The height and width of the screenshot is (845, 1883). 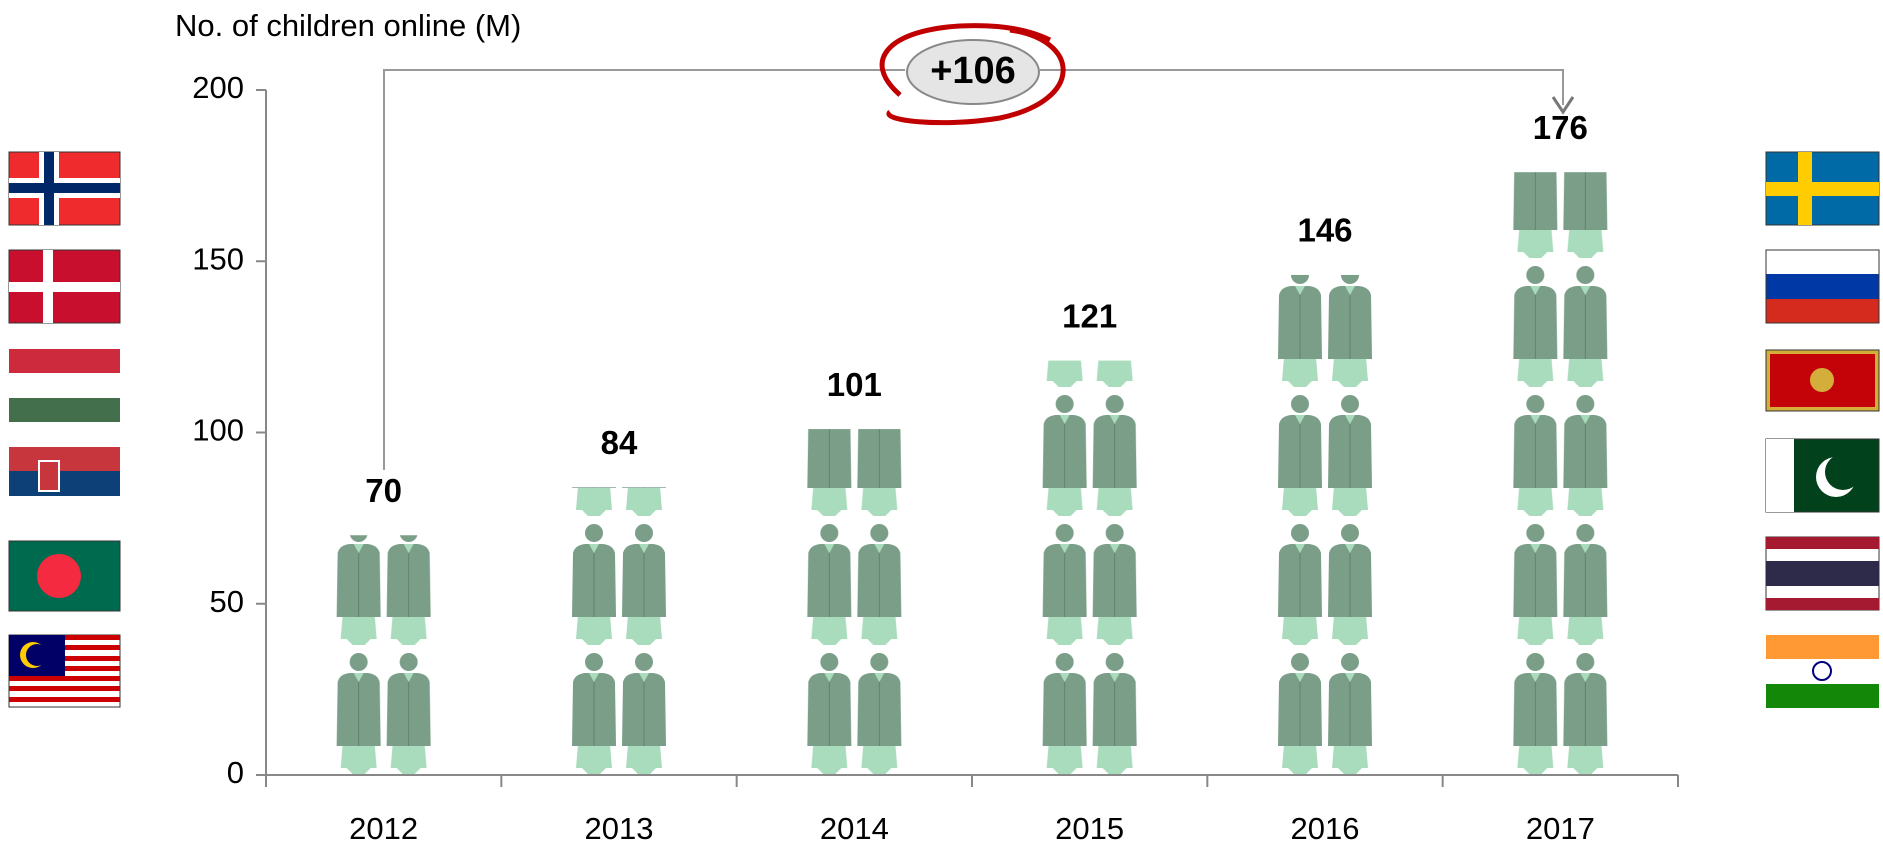 What do you see at coordinates (218, 258) in the screenshot?
I see `y-tick-label: 150` at bounding box center [218, 258].